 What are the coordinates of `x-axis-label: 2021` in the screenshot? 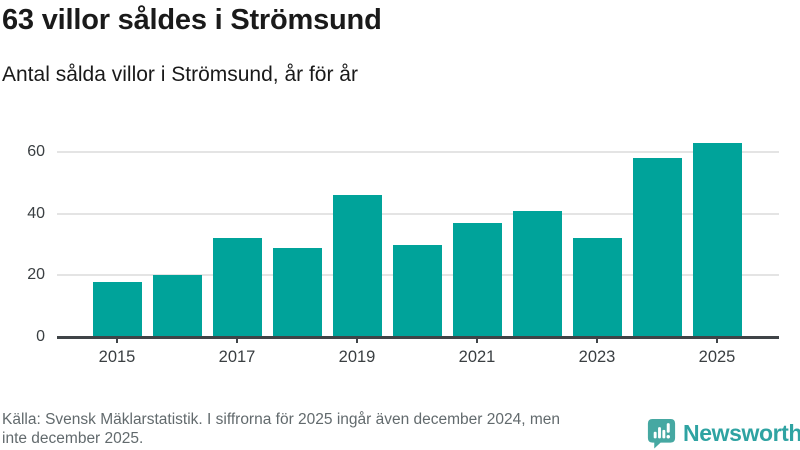 It's located at (477, 357).